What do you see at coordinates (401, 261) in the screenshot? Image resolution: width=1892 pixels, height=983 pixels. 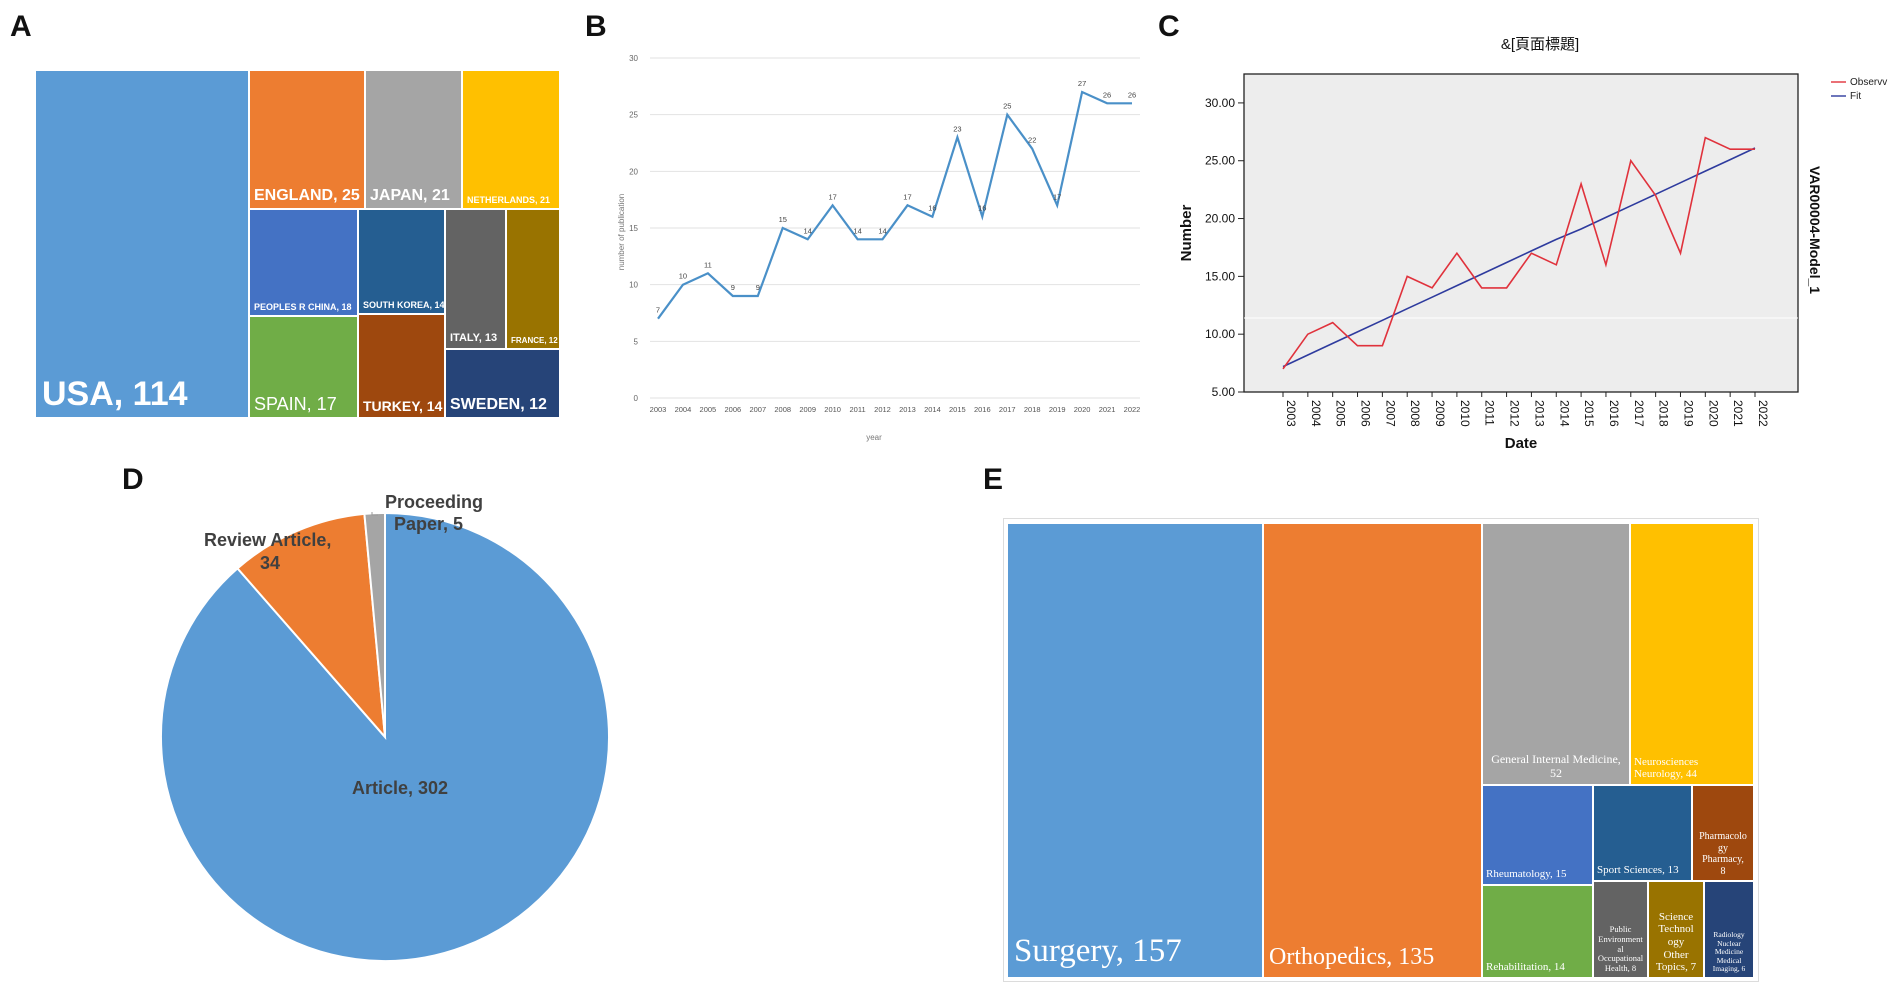 I see `treemap-a-cell: SOUTH KOREA, 14` at bounding box center [401, 261].